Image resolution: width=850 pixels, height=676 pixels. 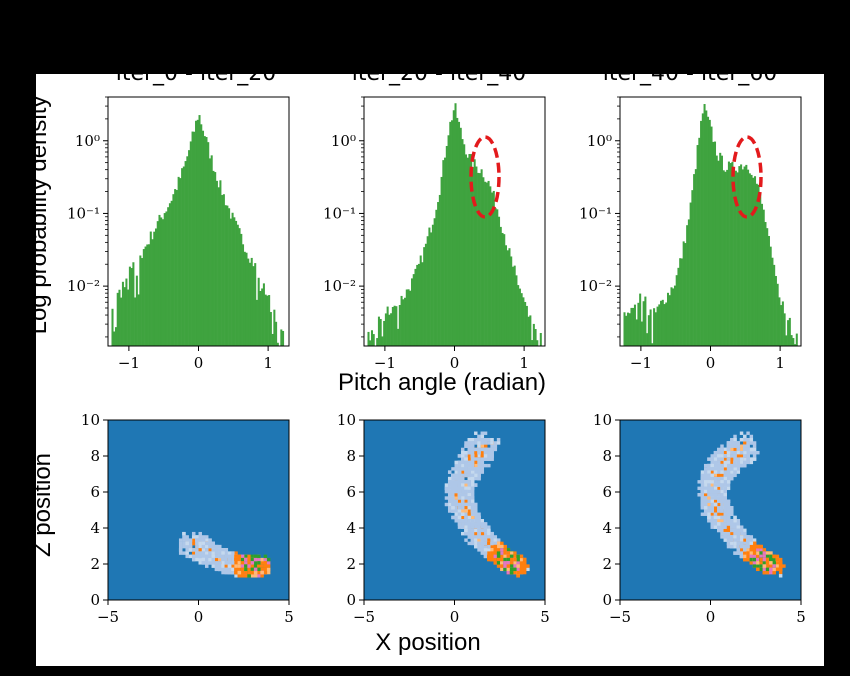 What do you see at coordinates (351, 456) in the screenshot?
I see `y-tick-label: 8` at bounding box center [351, 456].